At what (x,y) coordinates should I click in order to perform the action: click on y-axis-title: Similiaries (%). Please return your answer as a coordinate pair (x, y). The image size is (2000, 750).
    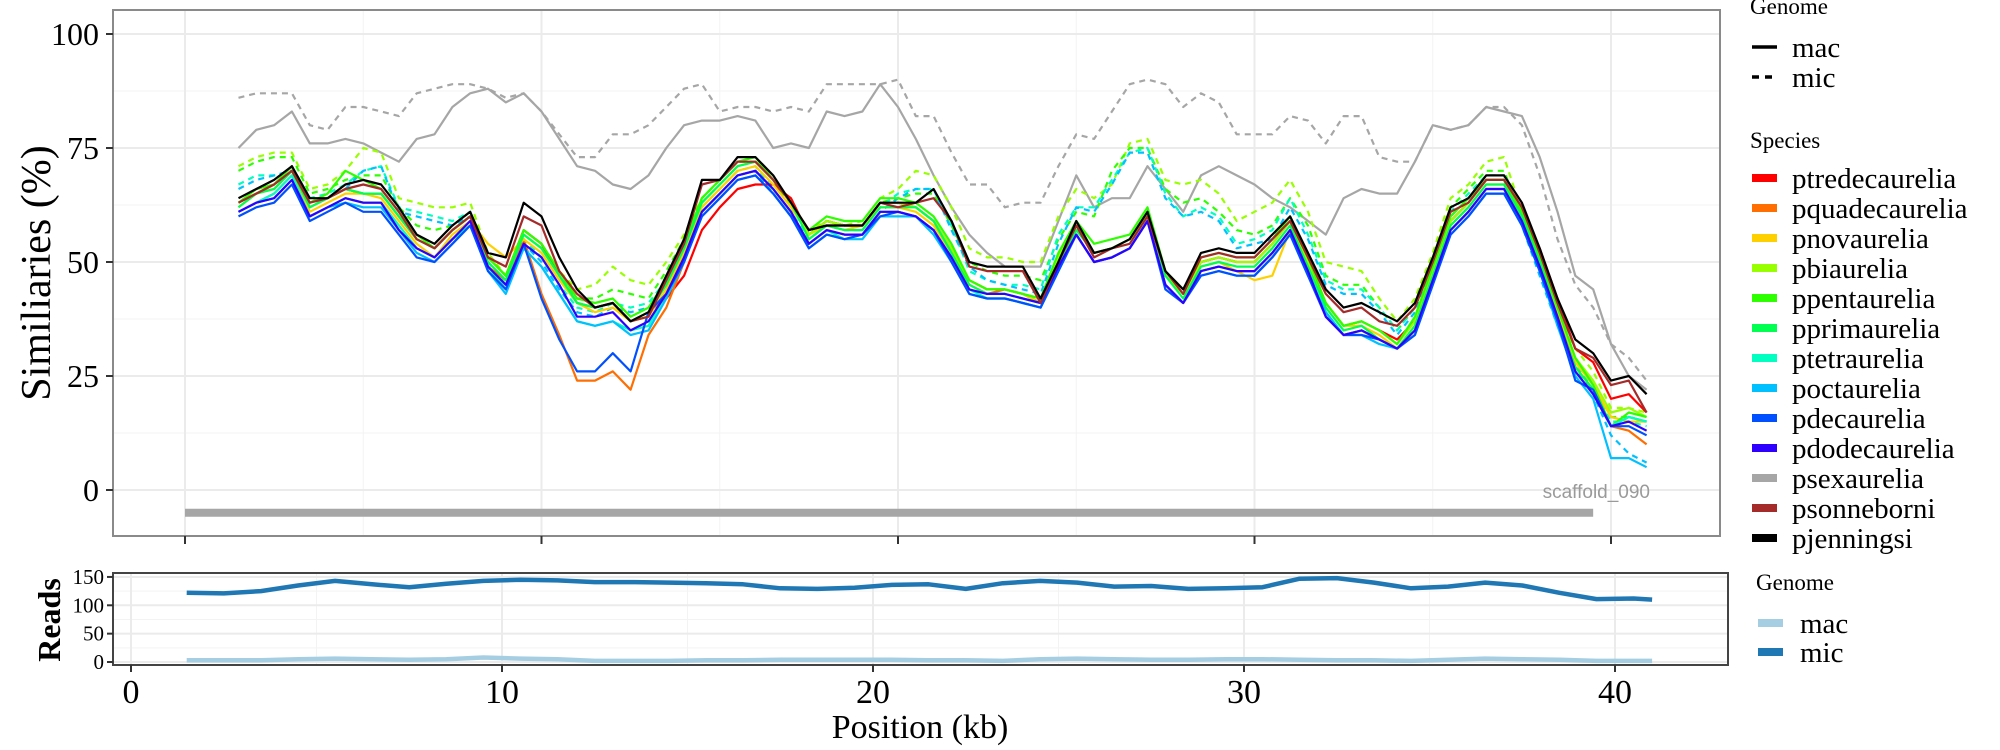
    Looking at the image, I should click on (37, 272).